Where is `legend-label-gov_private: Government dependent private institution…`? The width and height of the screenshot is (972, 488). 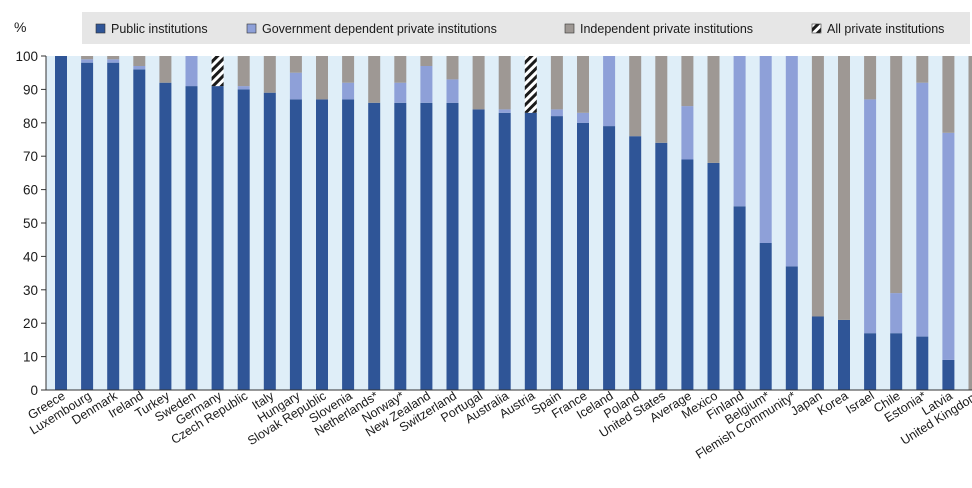 legend-label-gov_private: Government dependent private institution… is located at coordinates (379, 29).